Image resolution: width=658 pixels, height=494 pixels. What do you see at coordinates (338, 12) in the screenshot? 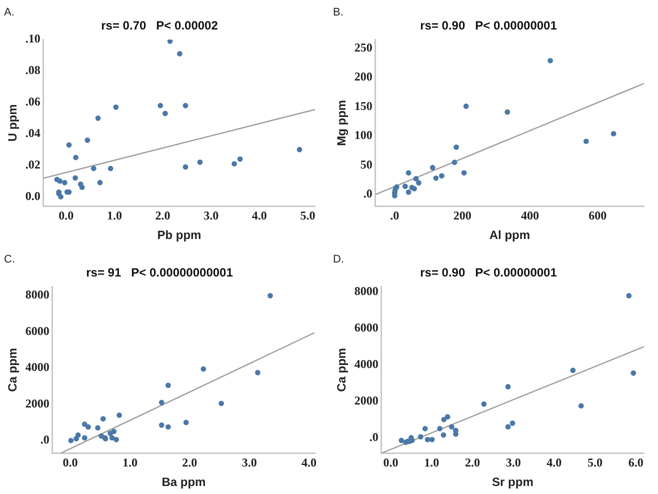
I see `chart-title: B.` at bounding box center [338, 12].